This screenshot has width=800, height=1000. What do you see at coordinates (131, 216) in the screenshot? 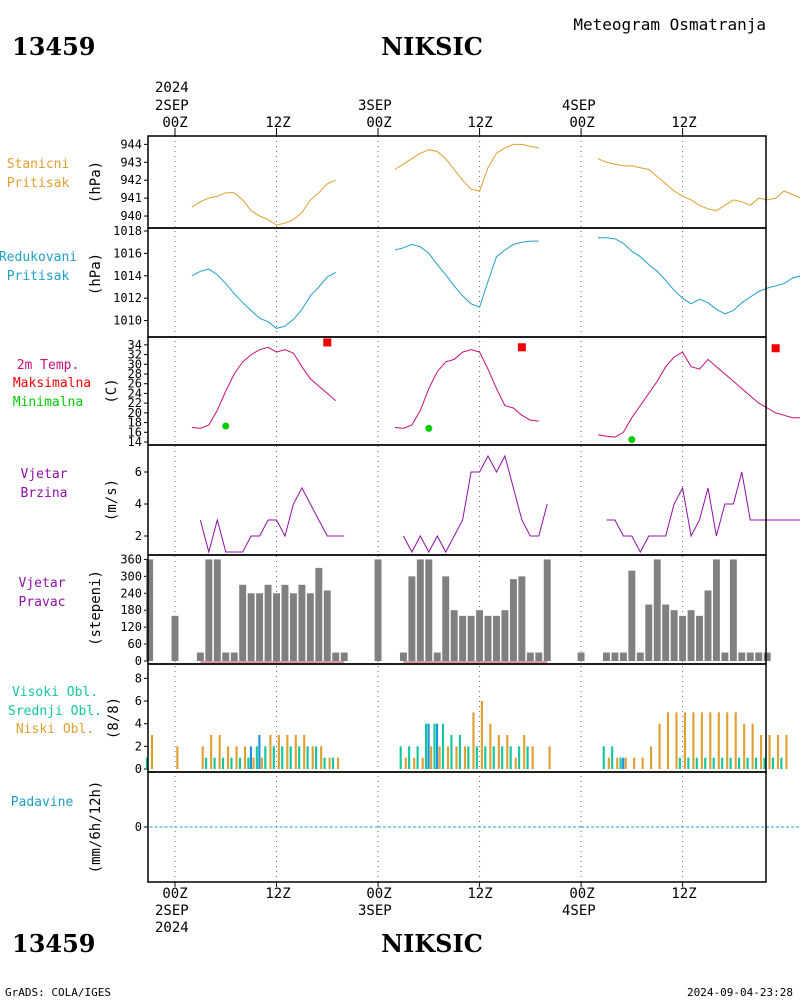
I see `stn-pressure-ytick-label-0: 940` at bounding box center [131, 216].